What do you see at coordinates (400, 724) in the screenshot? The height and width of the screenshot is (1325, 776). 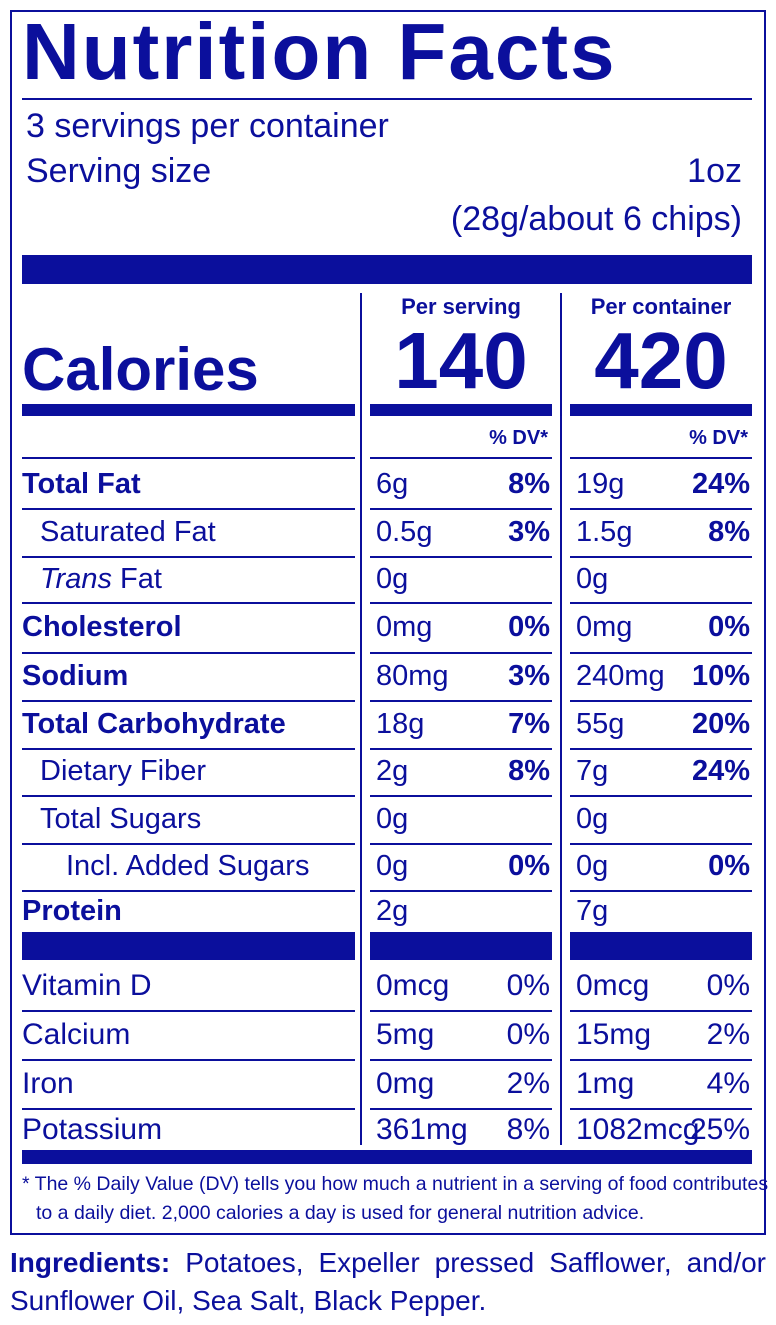 I see `amount: 18g` at bounding box center [400, 724].